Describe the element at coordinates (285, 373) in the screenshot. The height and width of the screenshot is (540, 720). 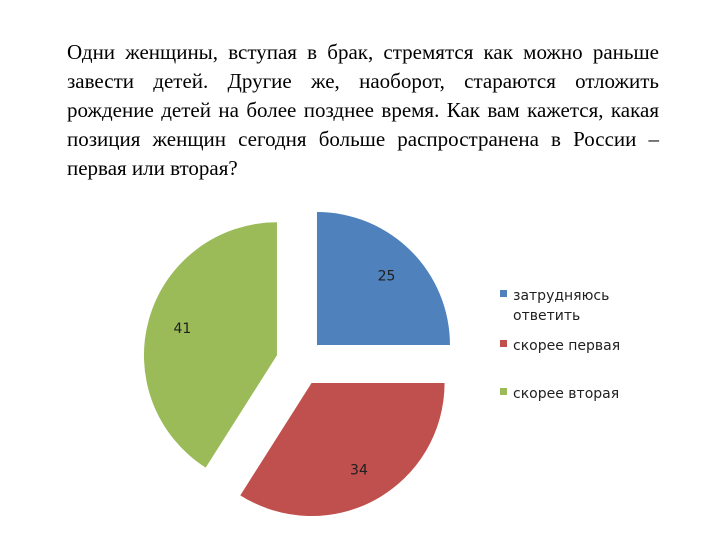
I see `pie-data-labels: 25 34 41` at that location.